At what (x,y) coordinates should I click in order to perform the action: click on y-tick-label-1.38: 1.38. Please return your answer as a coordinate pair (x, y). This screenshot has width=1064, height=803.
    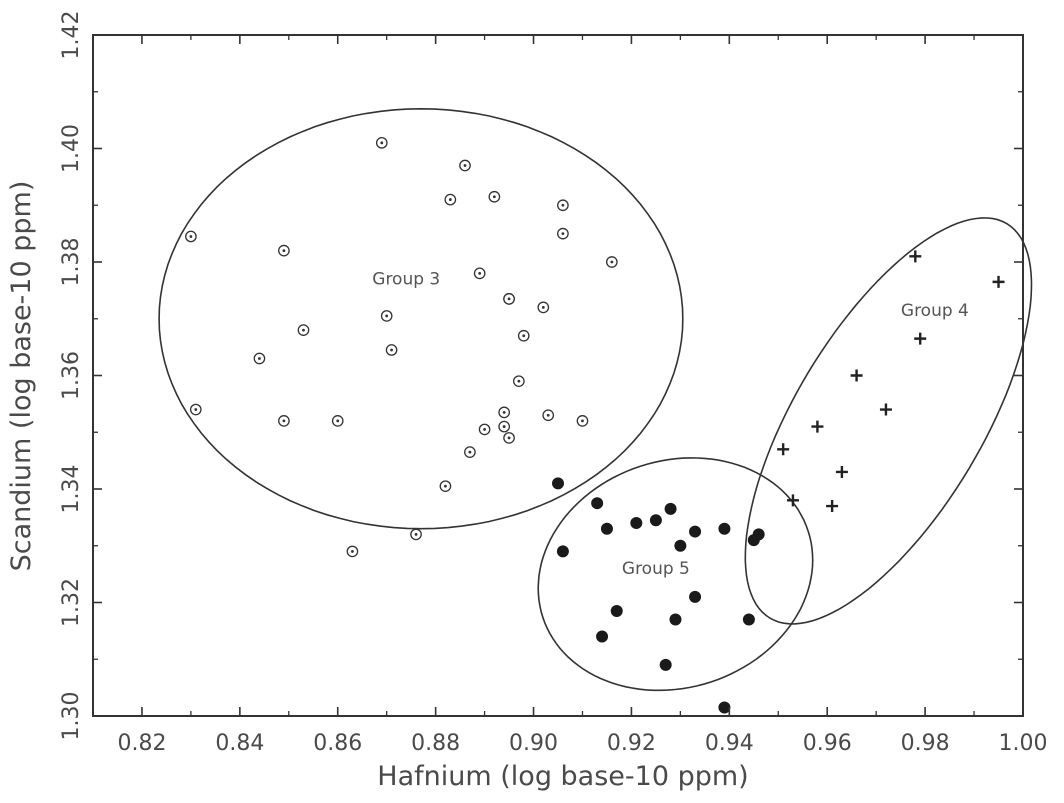
    Looking at the image, I should click on (71, 262).